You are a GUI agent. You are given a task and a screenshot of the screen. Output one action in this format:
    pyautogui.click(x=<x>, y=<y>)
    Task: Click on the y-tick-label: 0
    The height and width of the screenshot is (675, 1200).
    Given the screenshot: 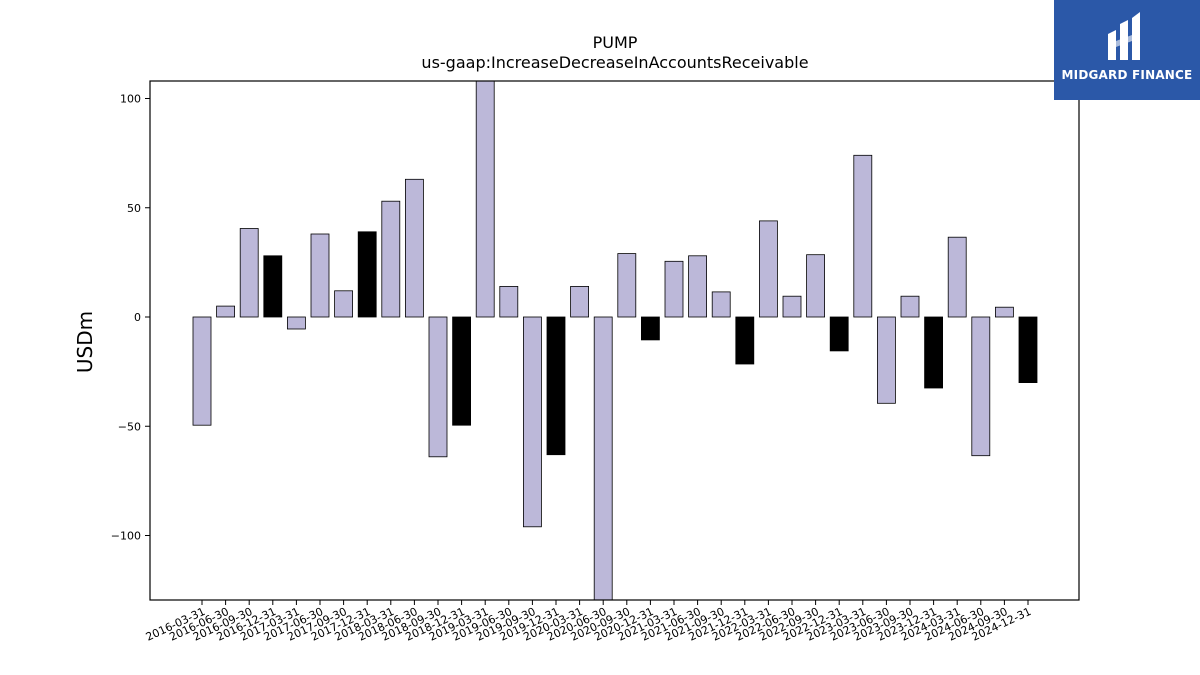 What is the action you would take?
    pyautogui.click(x=137, y=317)
    